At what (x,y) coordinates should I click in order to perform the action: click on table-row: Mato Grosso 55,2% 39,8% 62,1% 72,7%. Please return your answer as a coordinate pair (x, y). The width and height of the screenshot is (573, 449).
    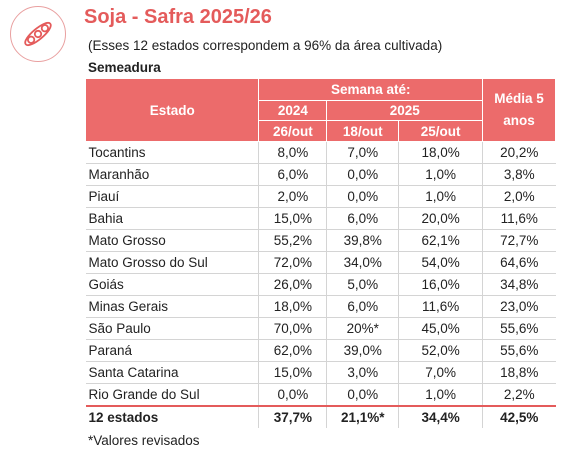
    Looking at the image, I should click on (320, 240).